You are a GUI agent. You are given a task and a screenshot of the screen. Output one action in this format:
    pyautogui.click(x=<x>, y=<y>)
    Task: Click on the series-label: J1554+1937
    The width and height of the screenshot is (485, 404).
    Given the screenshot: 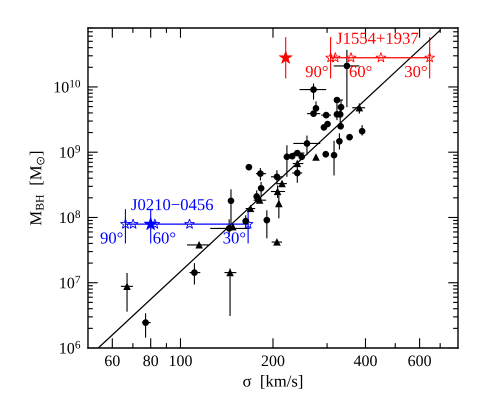 What is the action you would take?
    pyautogui.click(x=377, y=38)
    